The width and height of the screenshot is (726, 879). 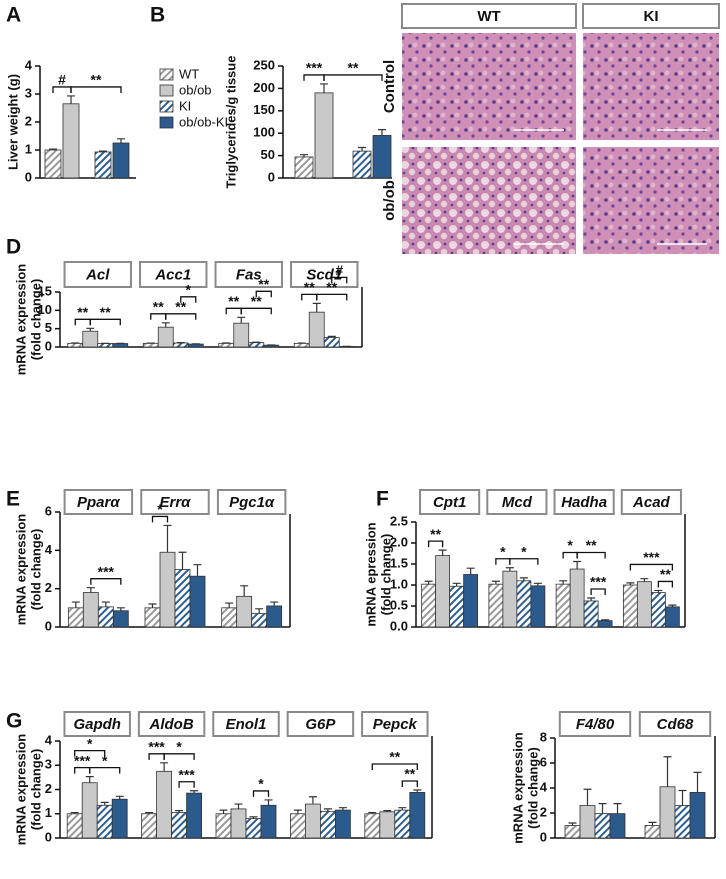 I want to click on category-label: Hadha, so click(x=584, y=502).